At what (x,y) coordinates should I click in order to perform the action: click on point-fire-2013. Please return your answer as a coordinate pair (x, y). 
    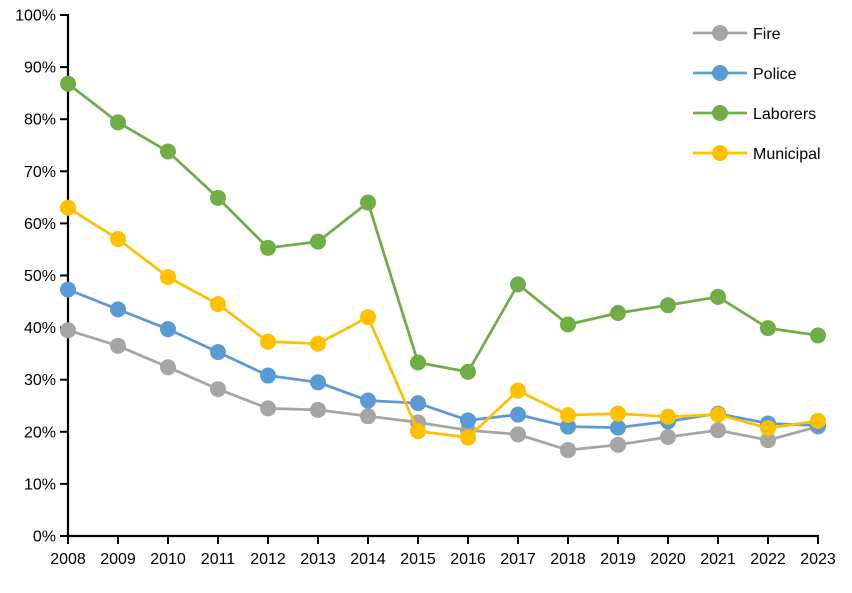
    Looking at the image, I should click on (318, 409).